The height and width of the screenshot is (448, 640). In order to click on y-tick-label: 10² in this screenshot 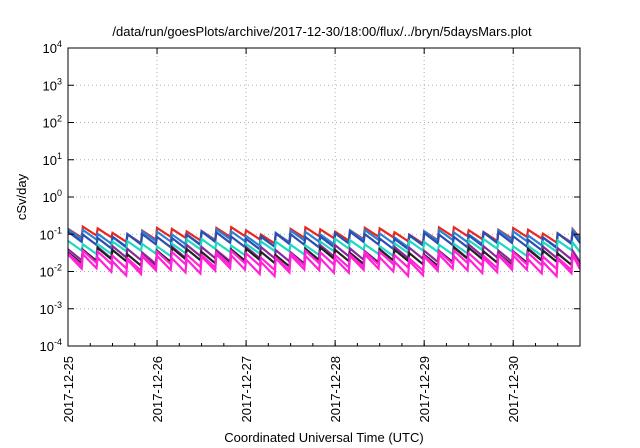, I will do `click(52, 122)`.